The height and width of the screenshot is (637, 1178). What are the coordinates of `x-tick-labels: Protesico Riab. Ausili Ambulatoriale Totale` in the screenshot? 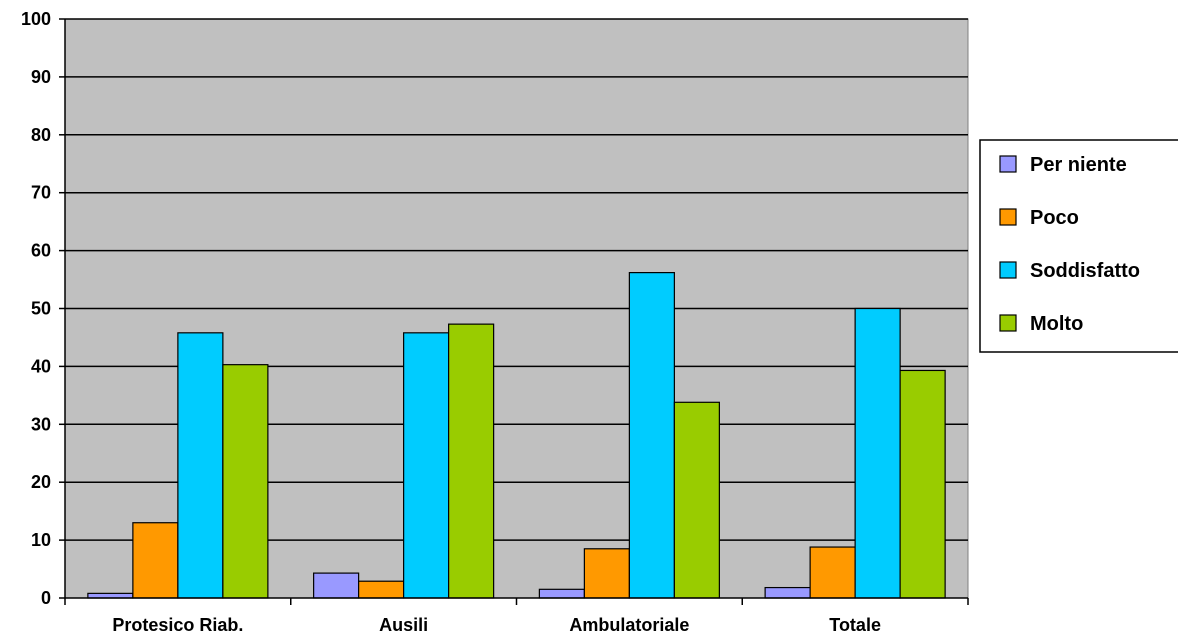 It's located at (496, 625).